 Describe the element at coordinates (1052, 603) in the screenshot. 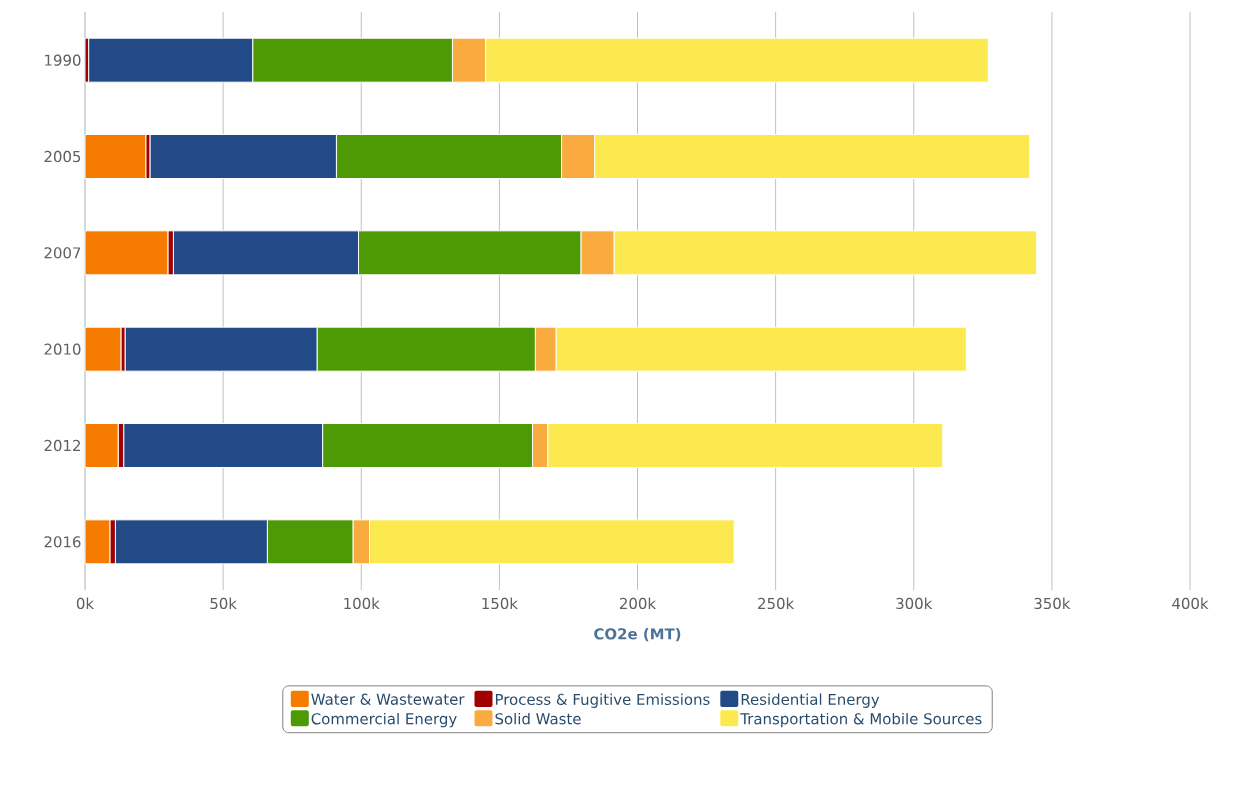

I see `x-tick-label: 350k` at that location.